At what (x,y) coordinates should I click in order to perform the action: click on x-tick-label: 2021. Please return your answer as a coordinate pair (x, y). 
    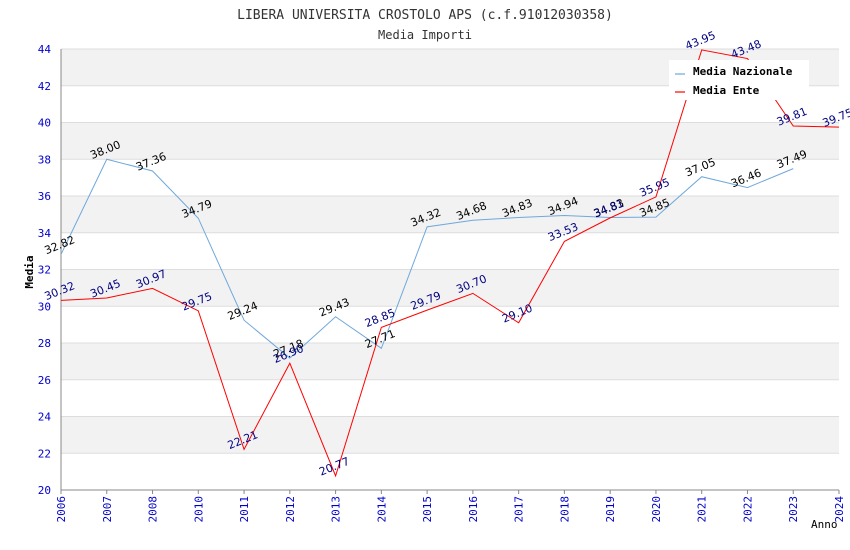
    Looking at the image, I should click on (702, 509).